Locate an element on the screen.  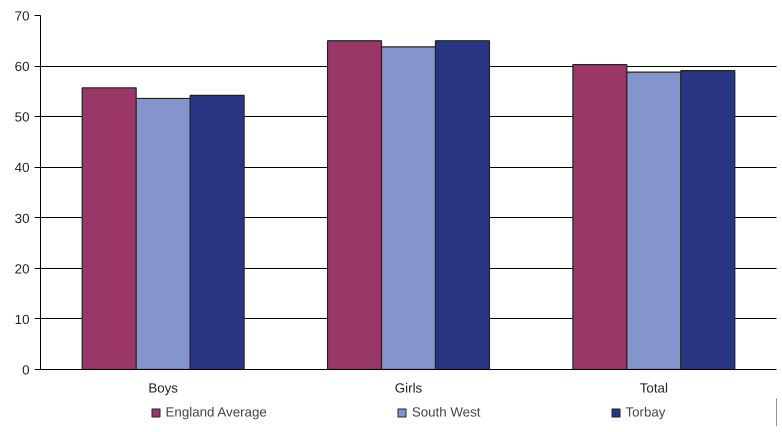
legend-label: Torbay is located at coordinates (645, 412).